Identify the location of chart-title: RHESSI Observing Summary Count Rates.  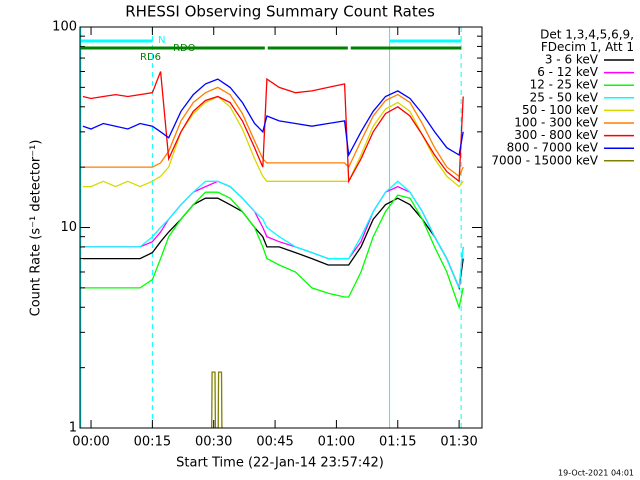
(280, 12).